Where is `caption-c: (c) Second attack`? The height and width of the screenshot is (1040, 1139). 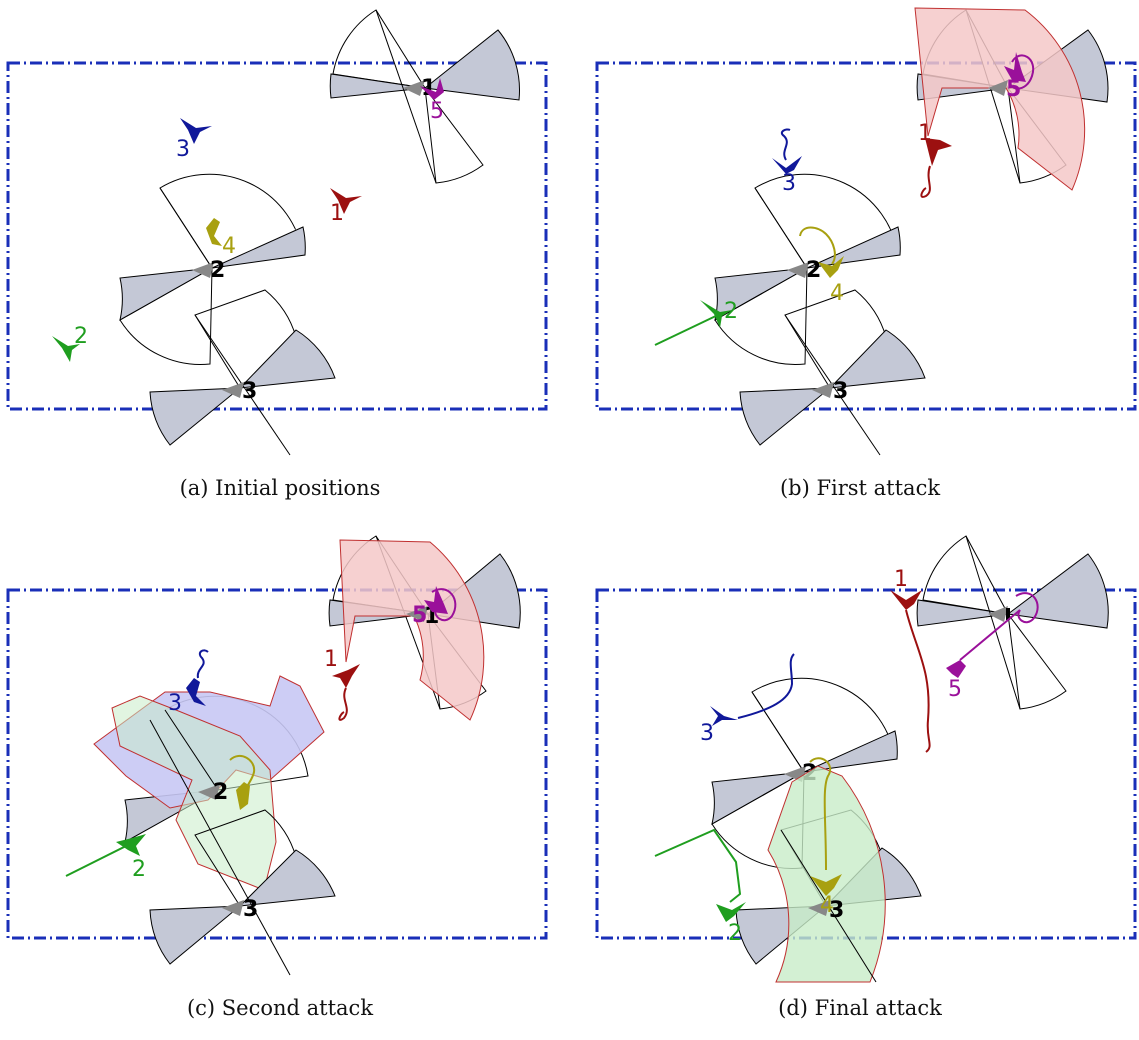 caption-c: (c) Second attack is located at coordinates (280, 1008).